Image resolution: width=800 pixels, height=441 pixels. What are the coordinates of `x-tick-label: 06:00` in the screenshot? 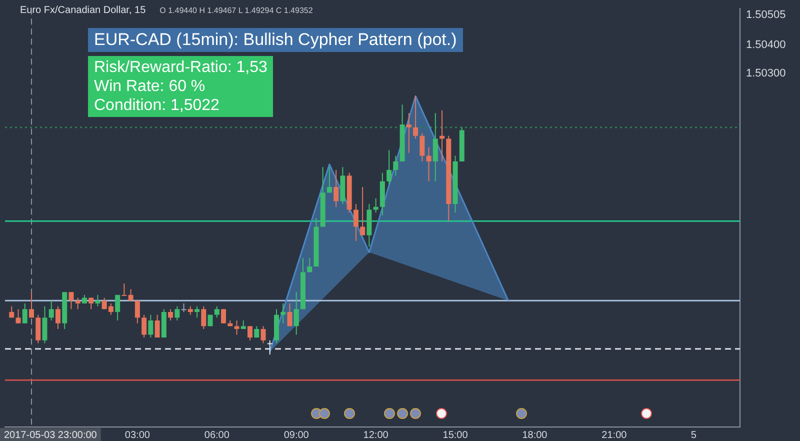 It's located at (217, 435).